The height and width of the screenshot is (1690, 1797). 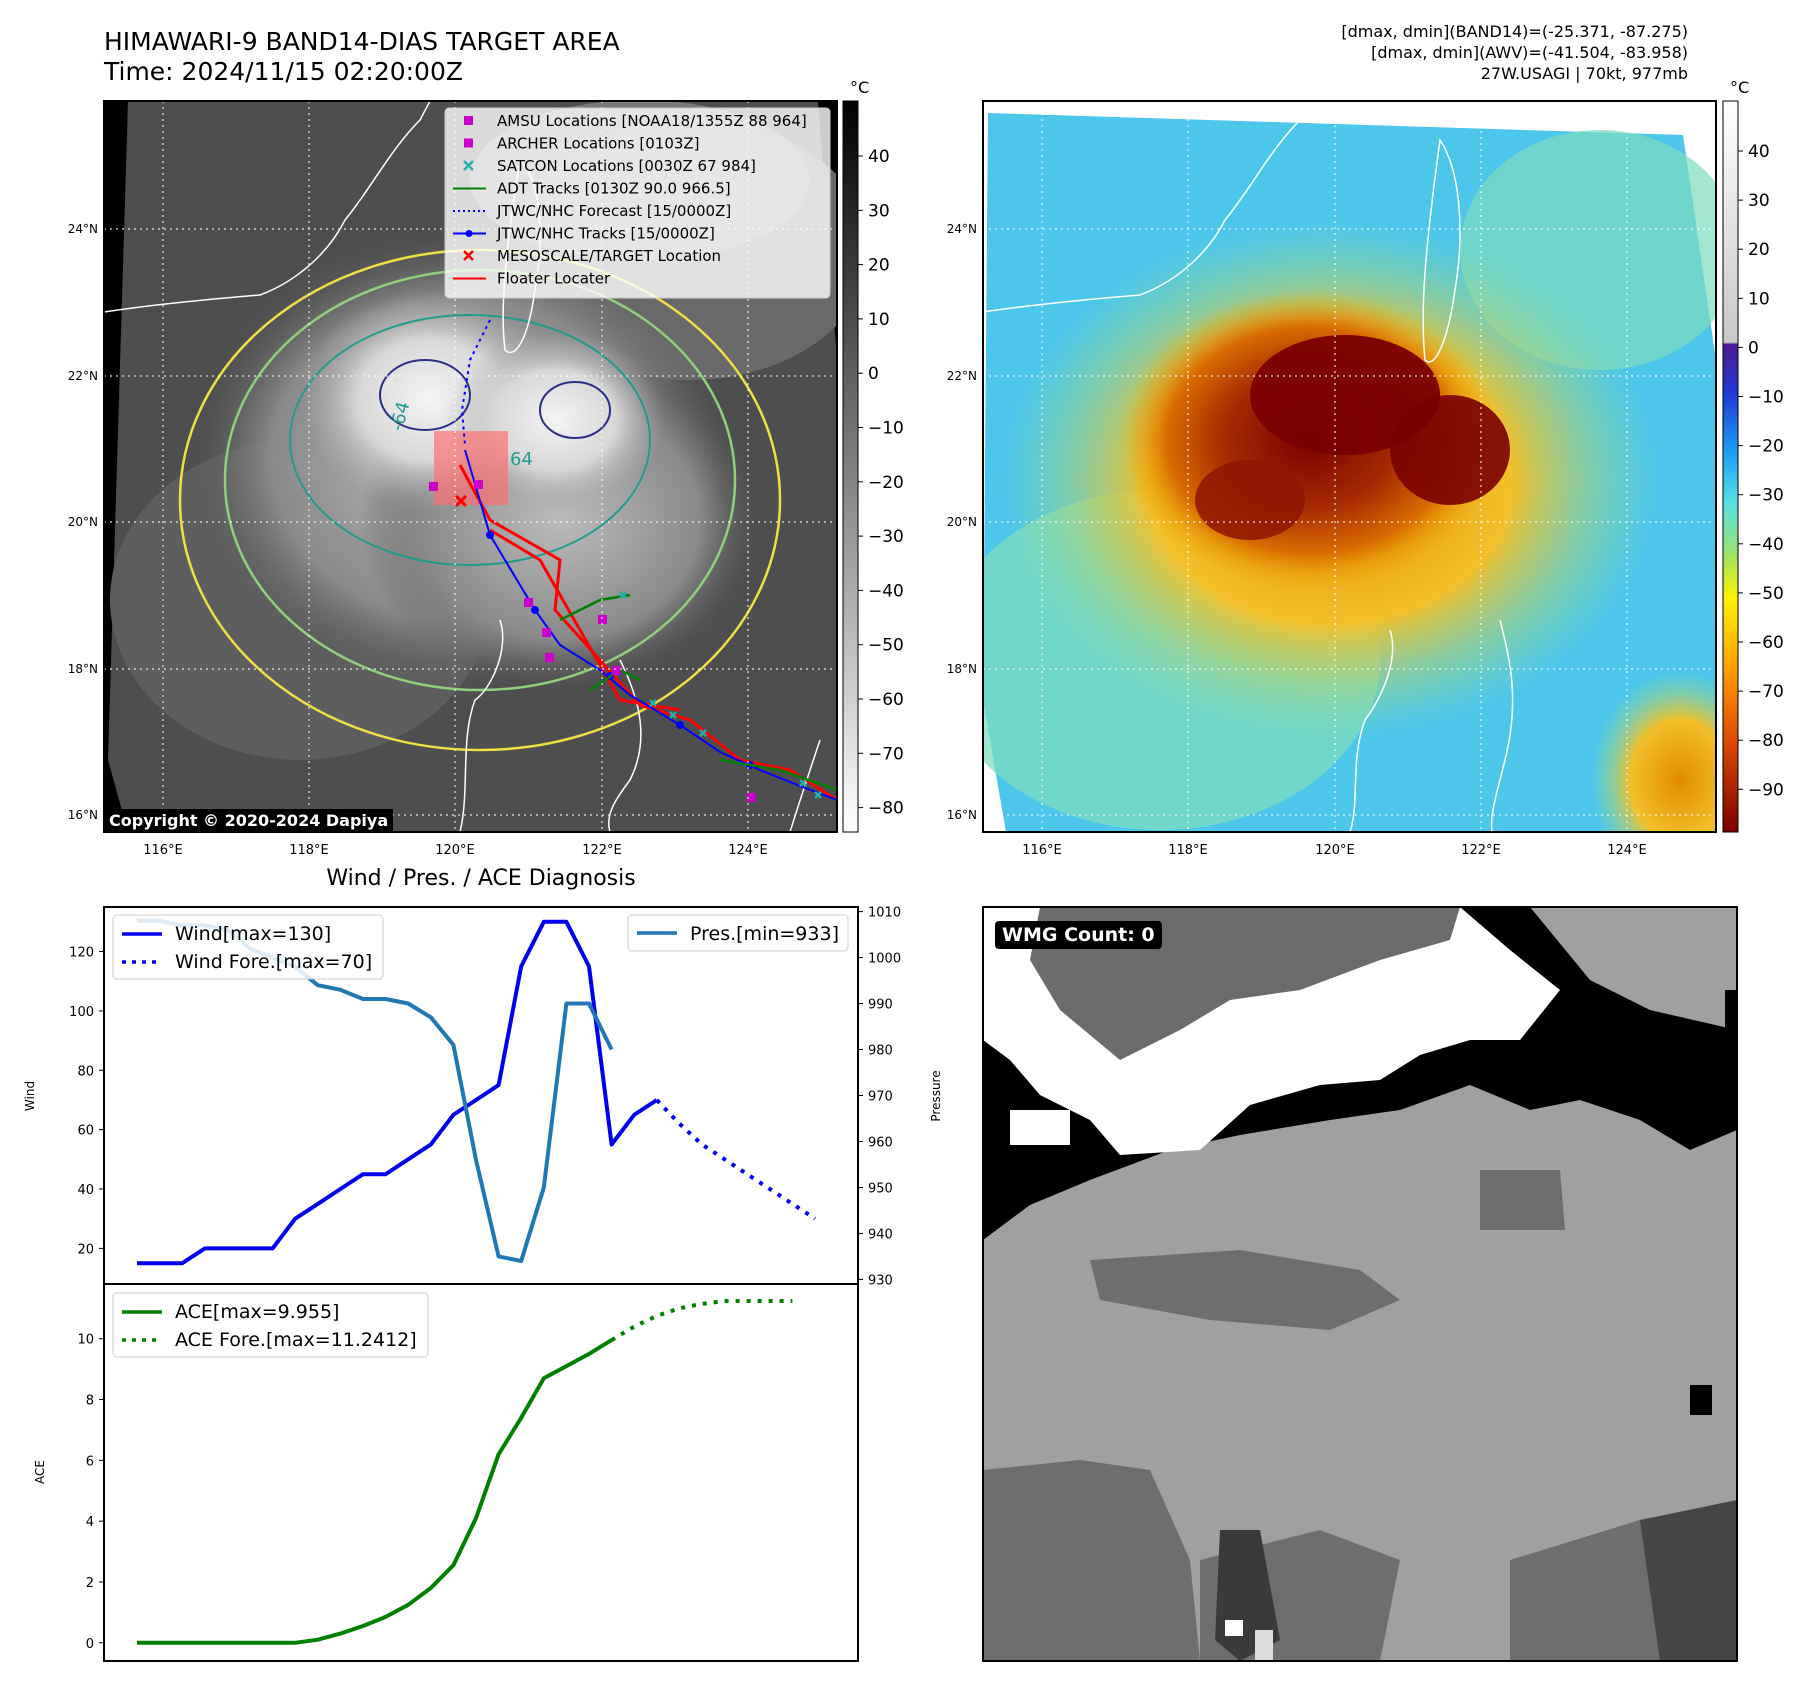 What do you see at coordinates (40, 1472) in the screenshot?
I see `ace-axis-label: ACE` at bounding box center [40, 1472].